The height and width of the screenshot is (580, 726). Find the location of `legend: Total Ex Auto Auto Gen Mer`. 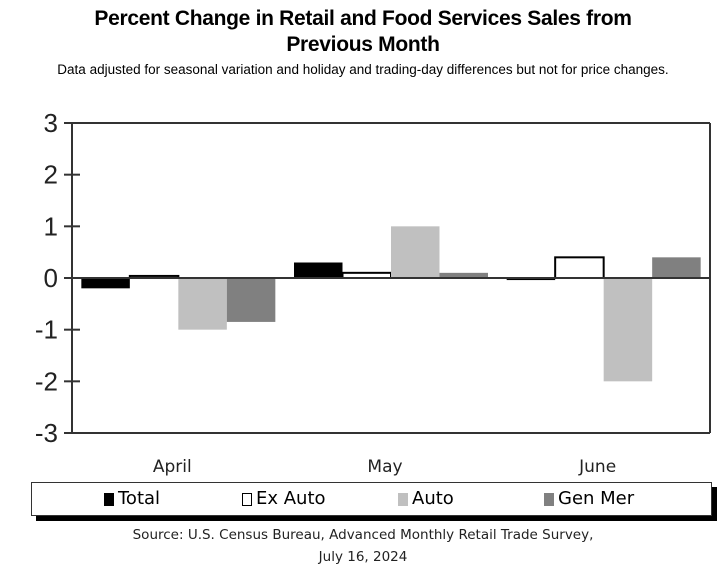

legend: Total Ex Auto Auto Gen Mer is located at coordinates (371, 499).